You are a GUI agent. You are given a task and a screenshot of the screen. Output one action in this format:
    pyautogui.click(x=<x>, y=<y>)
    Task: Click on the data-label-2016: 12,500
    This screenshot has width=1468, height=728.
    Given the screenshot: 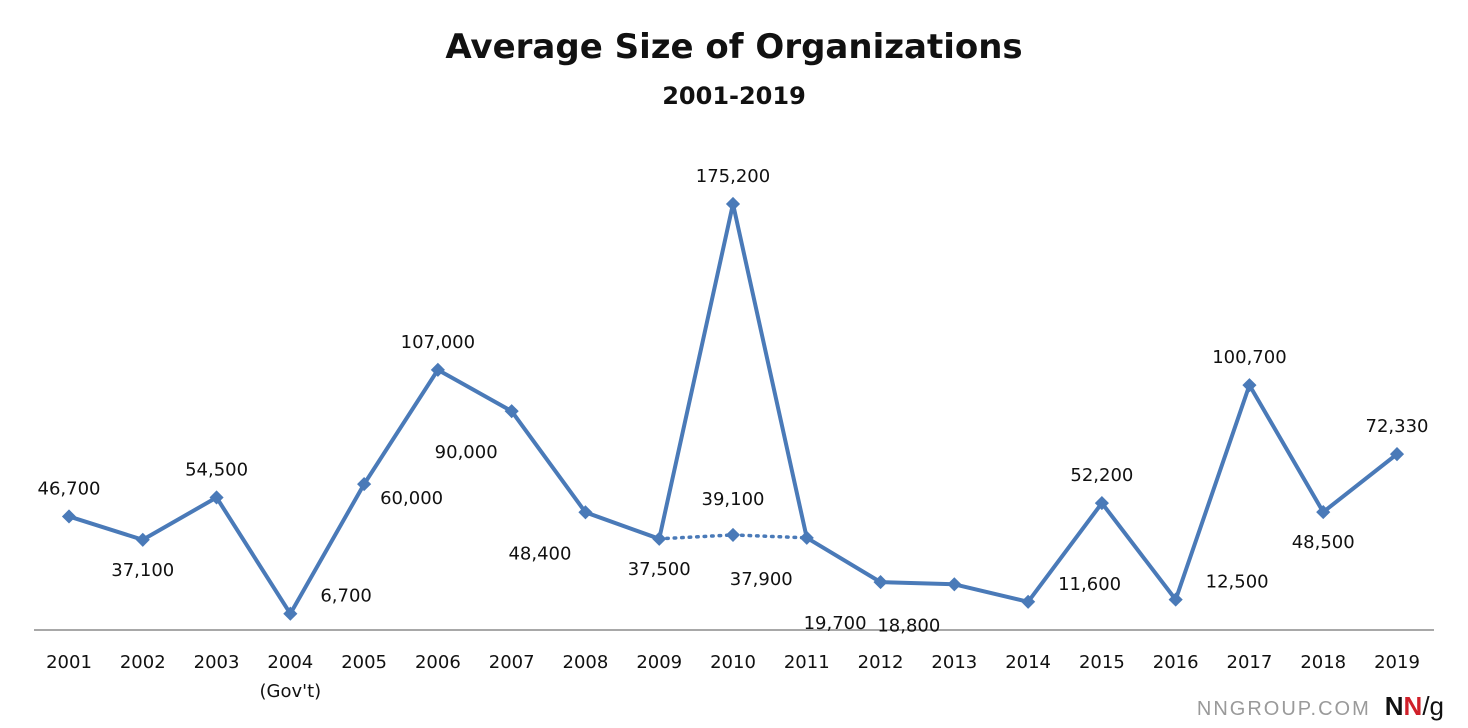 What is the action you would take?
    pyautogui.click(x=1237, y=582)
    